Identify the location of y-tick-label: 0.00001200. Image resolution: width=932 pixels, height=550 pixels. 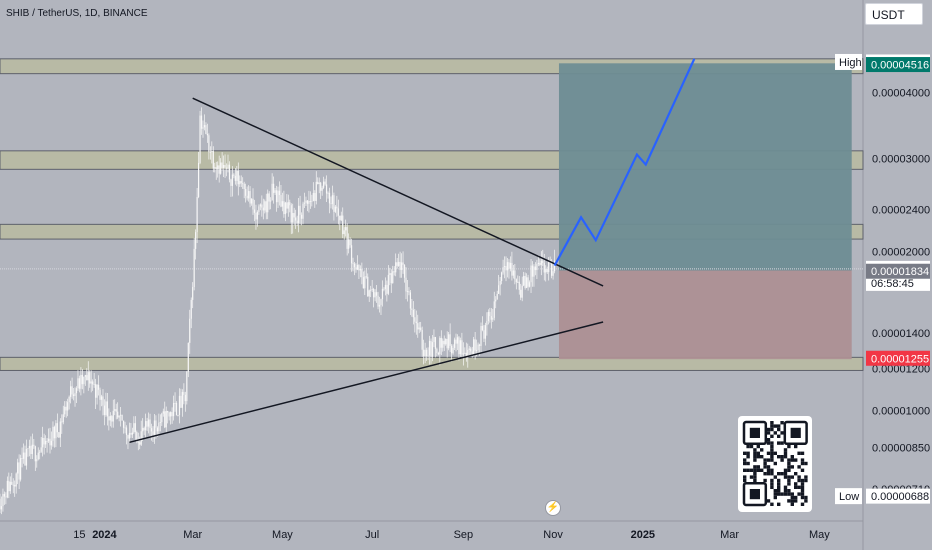
(901, 370).